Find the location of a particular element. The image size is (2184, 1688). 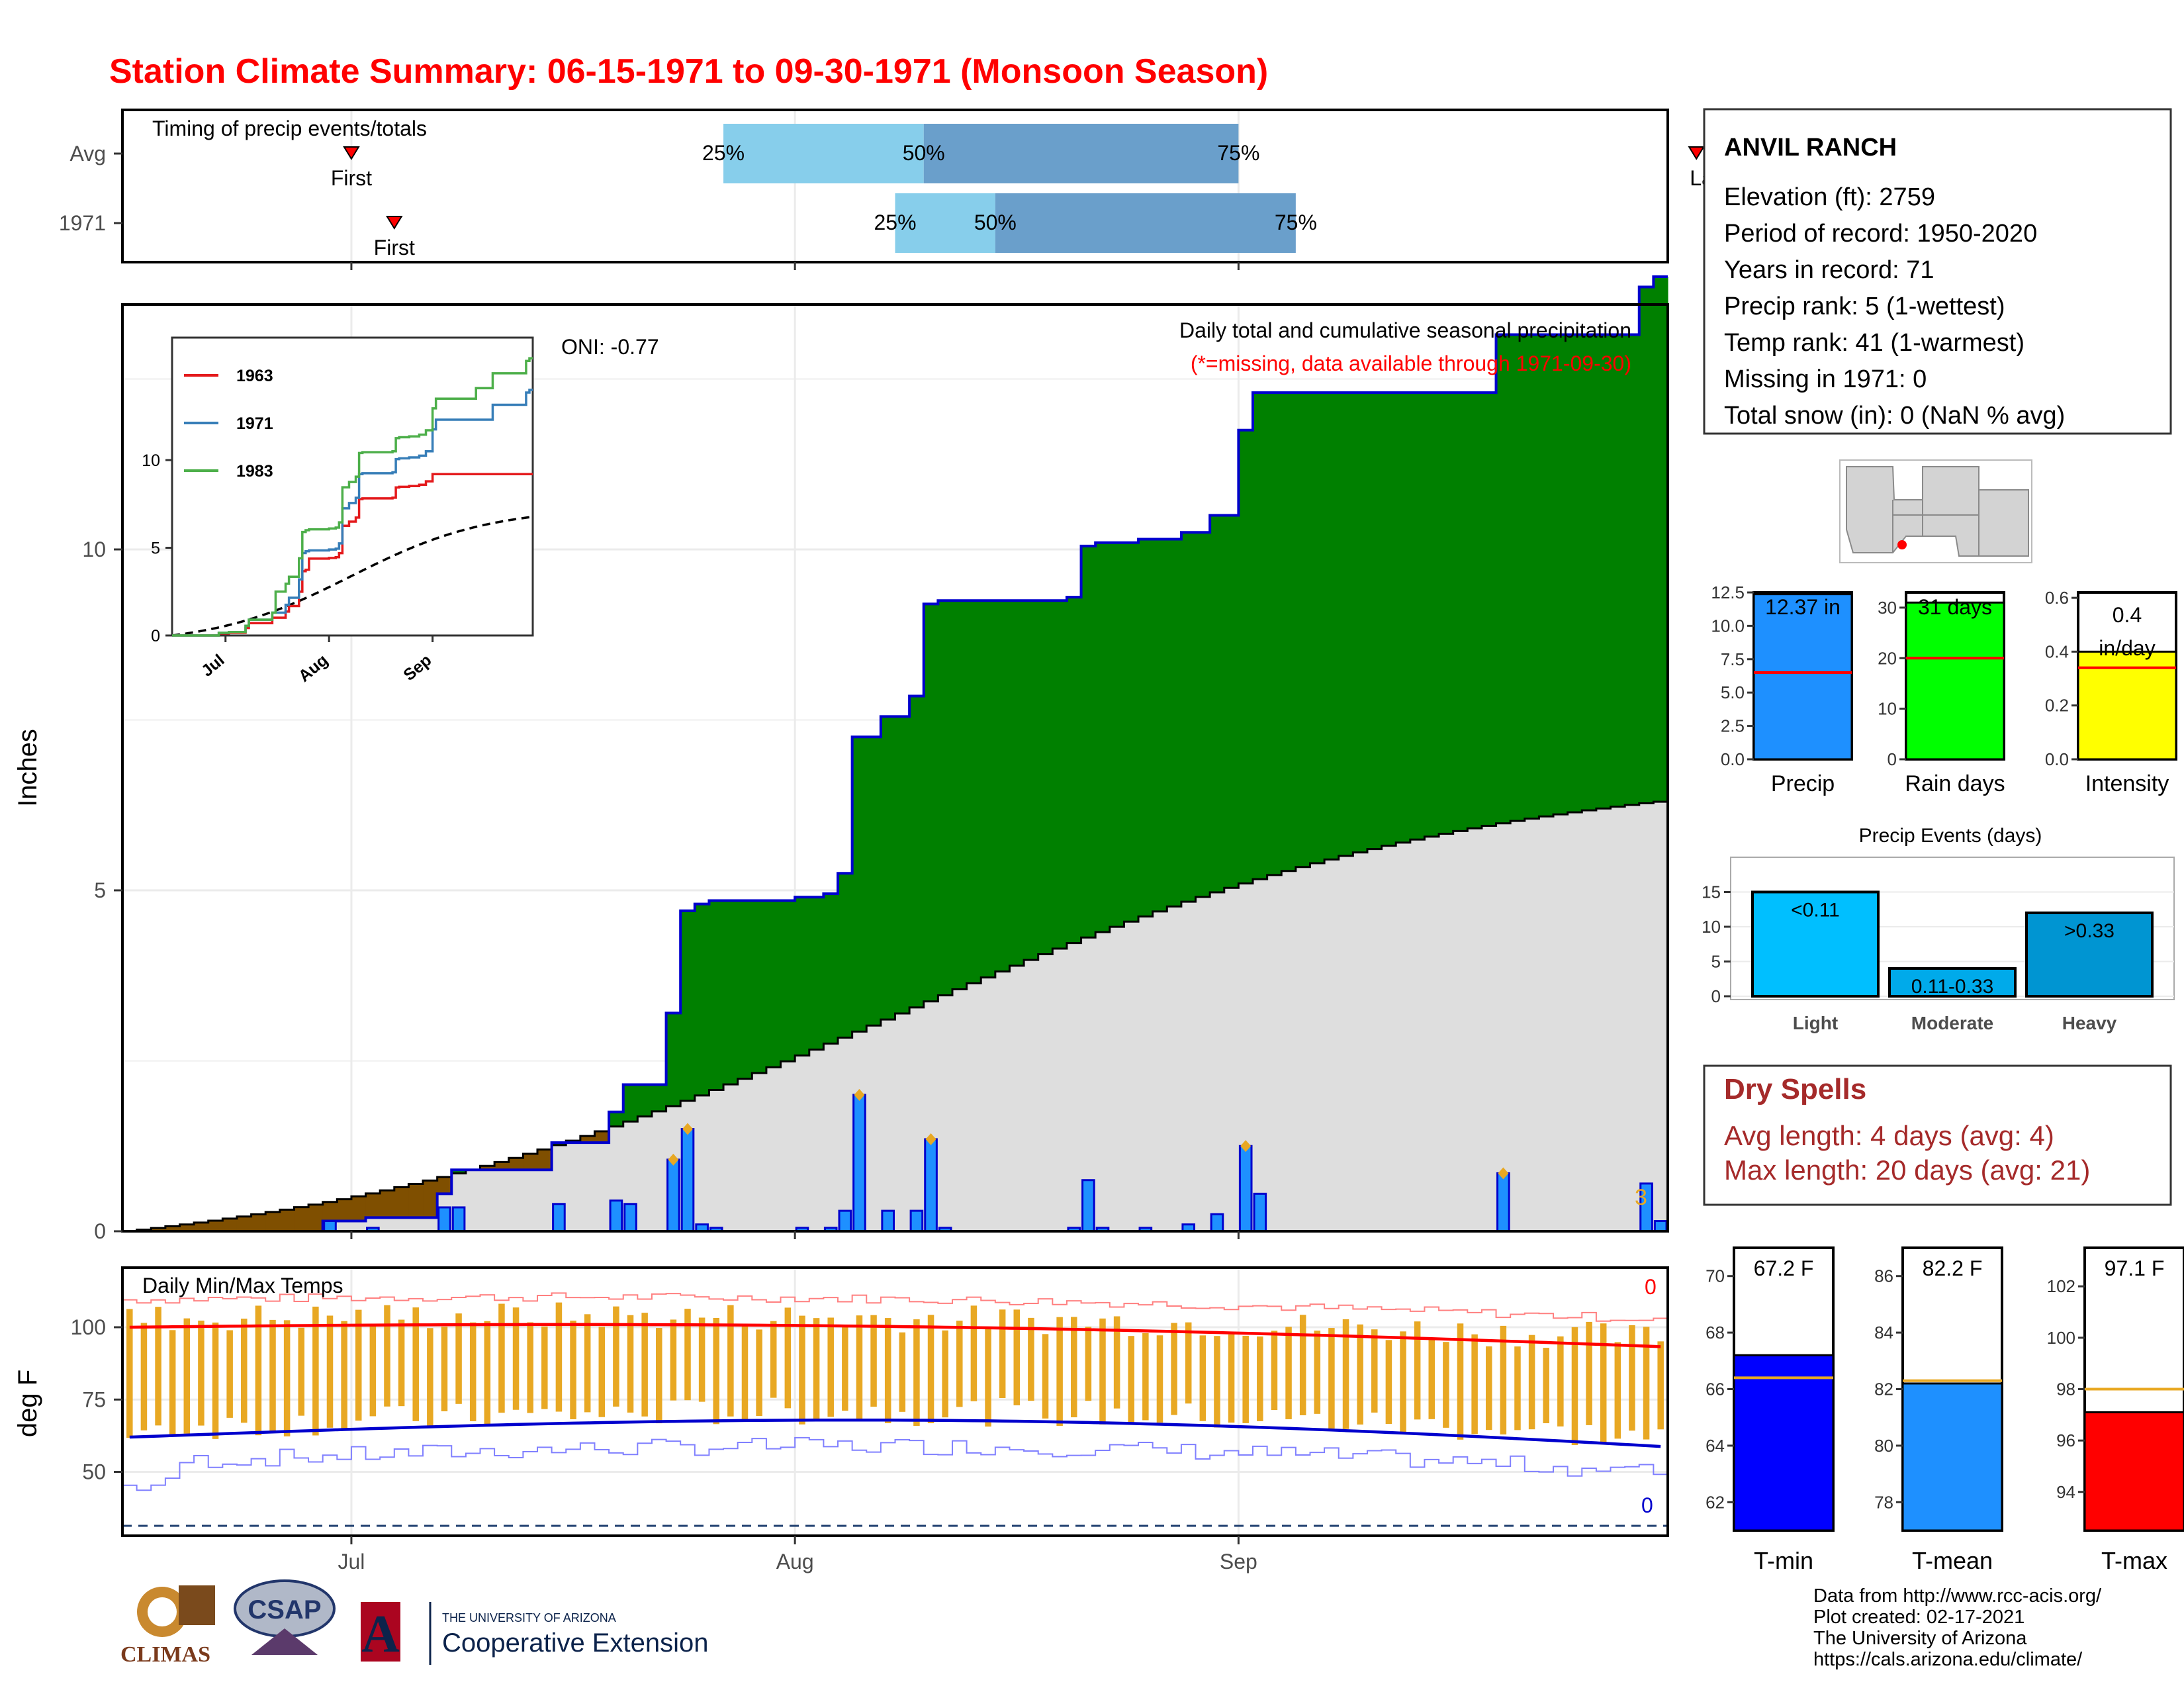

temp-bar-ytick-label: 94 is located at coordinates (2065, 1492).